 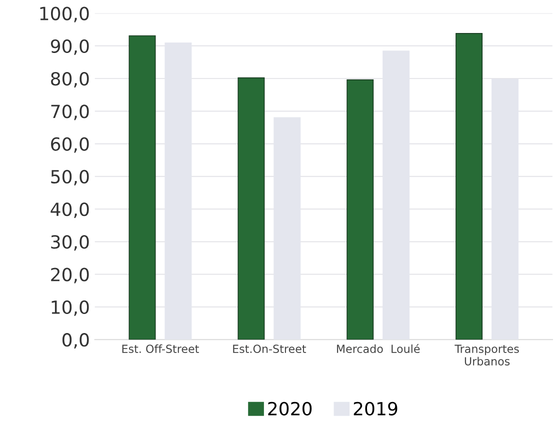 What do you see at coordinates (70, 112) in the screenshot?
I see `y-tick-label: 70,0` at bounding box center [70, 112].